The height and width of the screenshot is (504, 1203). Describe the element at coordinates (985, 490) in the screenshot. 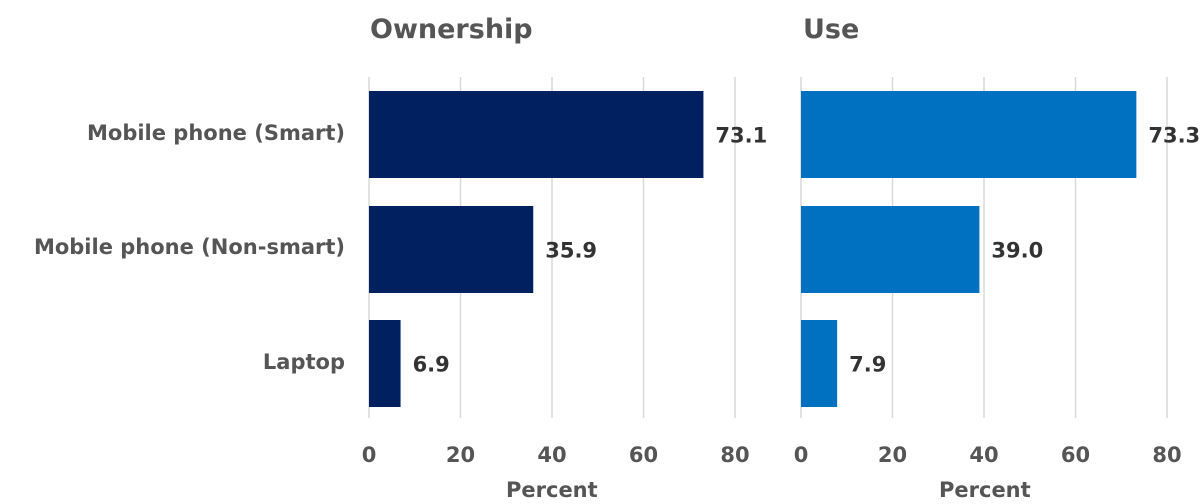

I see `x-axis-title-use: Percent` at that location.